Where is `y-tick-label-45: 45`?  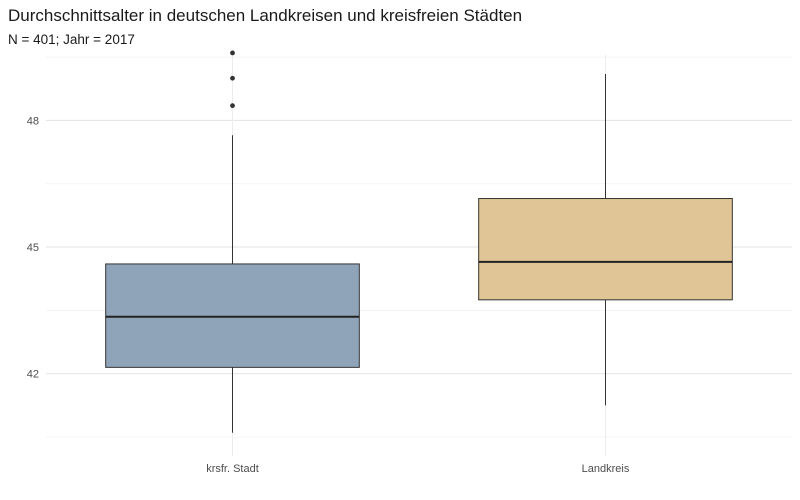 y-tick-label-45: 45 is located at coordinates (33, 248).